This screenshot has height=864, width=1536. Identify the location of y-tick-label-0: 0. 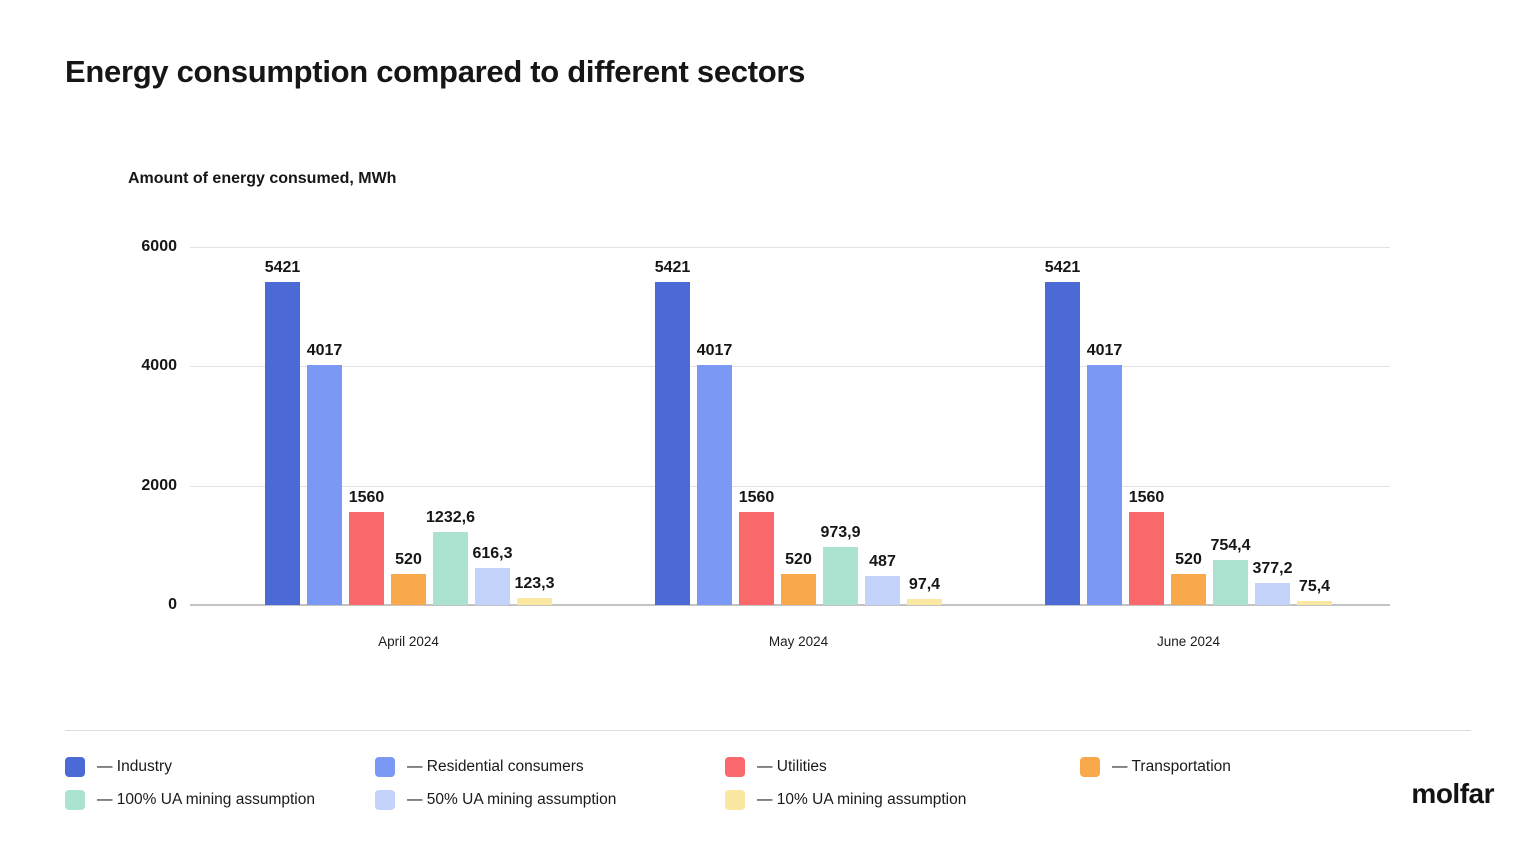
(172, 604).